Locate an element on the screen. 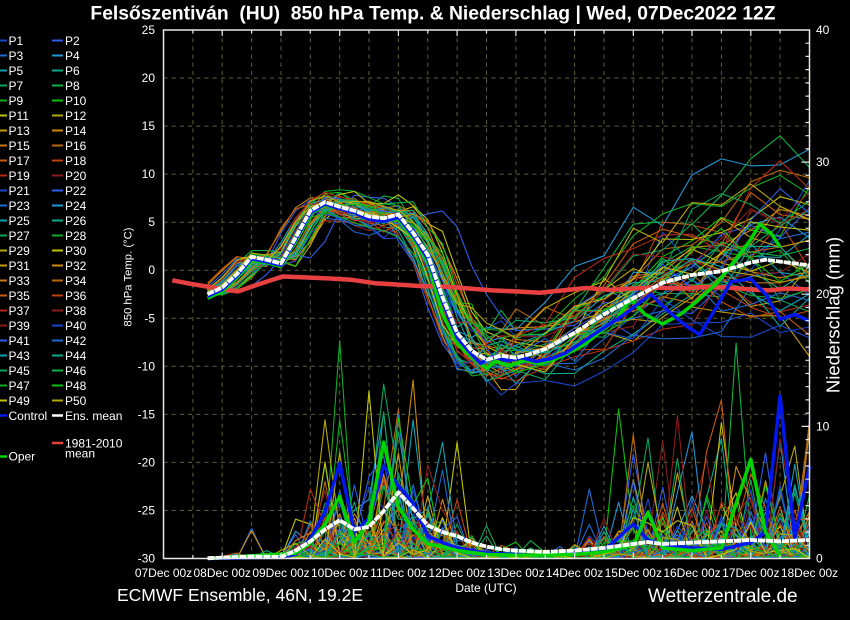 The height and width of the screenshot is (620, 850). svg-text: P3 is located at coordinates (16, 56).